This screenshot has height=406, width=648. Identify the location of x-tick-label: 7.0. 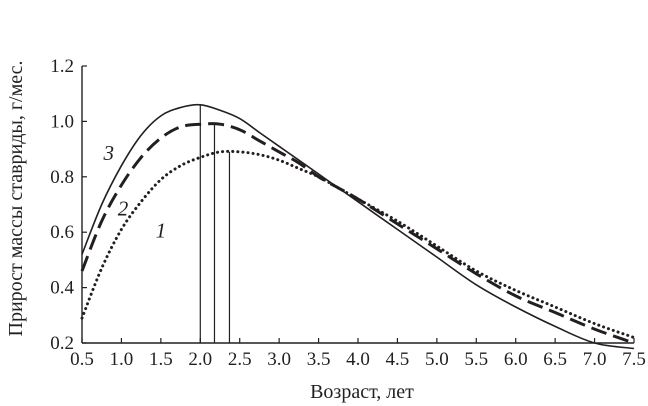
(595, 359).